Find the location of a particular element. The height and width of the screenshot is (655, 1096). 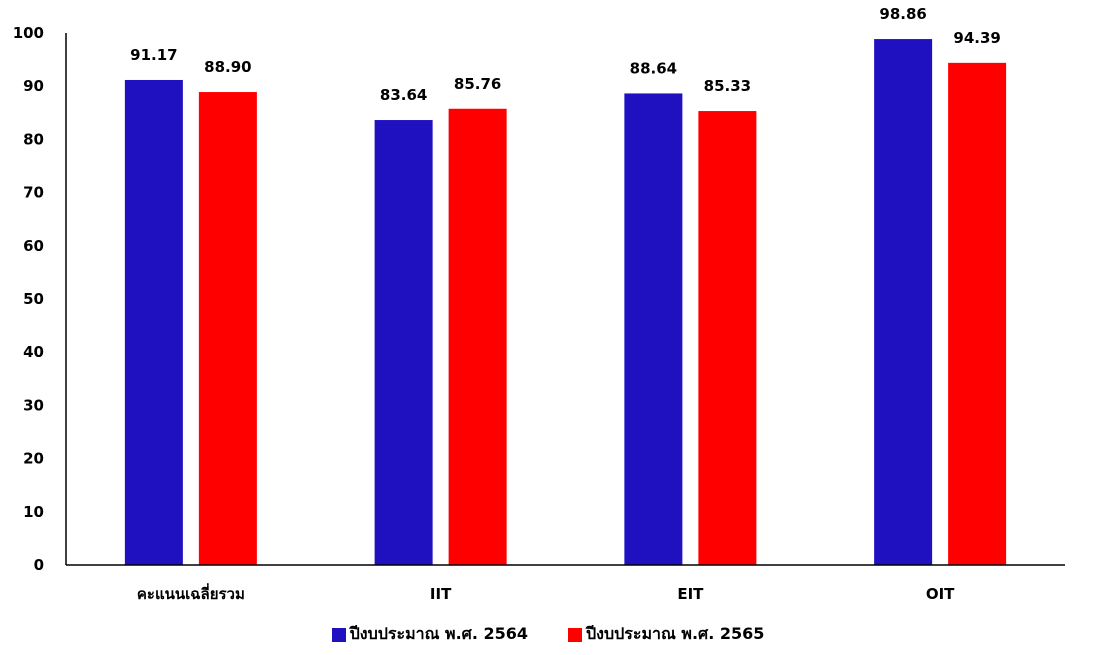

data-label: 88.64 is located at coordinates (653, 68).